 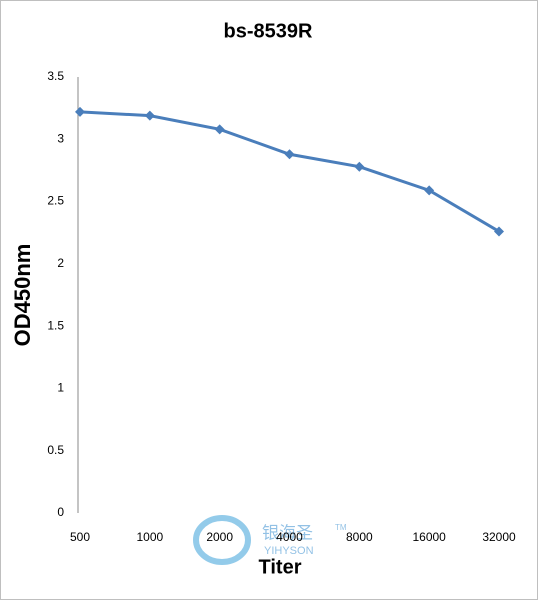 I want to click on x-tick-label: 8000, so click(x=359, y=537).